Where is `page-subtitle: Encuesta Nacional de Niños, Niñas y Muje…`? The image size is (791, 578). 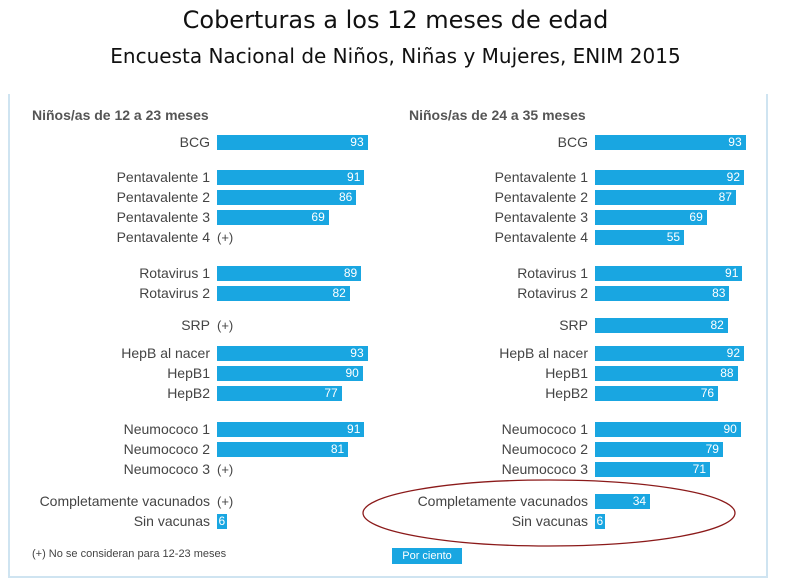 page-subtitle: Encuesta Nacional de Niños, Niñas y Muje… is located at coordinates (395, 56).